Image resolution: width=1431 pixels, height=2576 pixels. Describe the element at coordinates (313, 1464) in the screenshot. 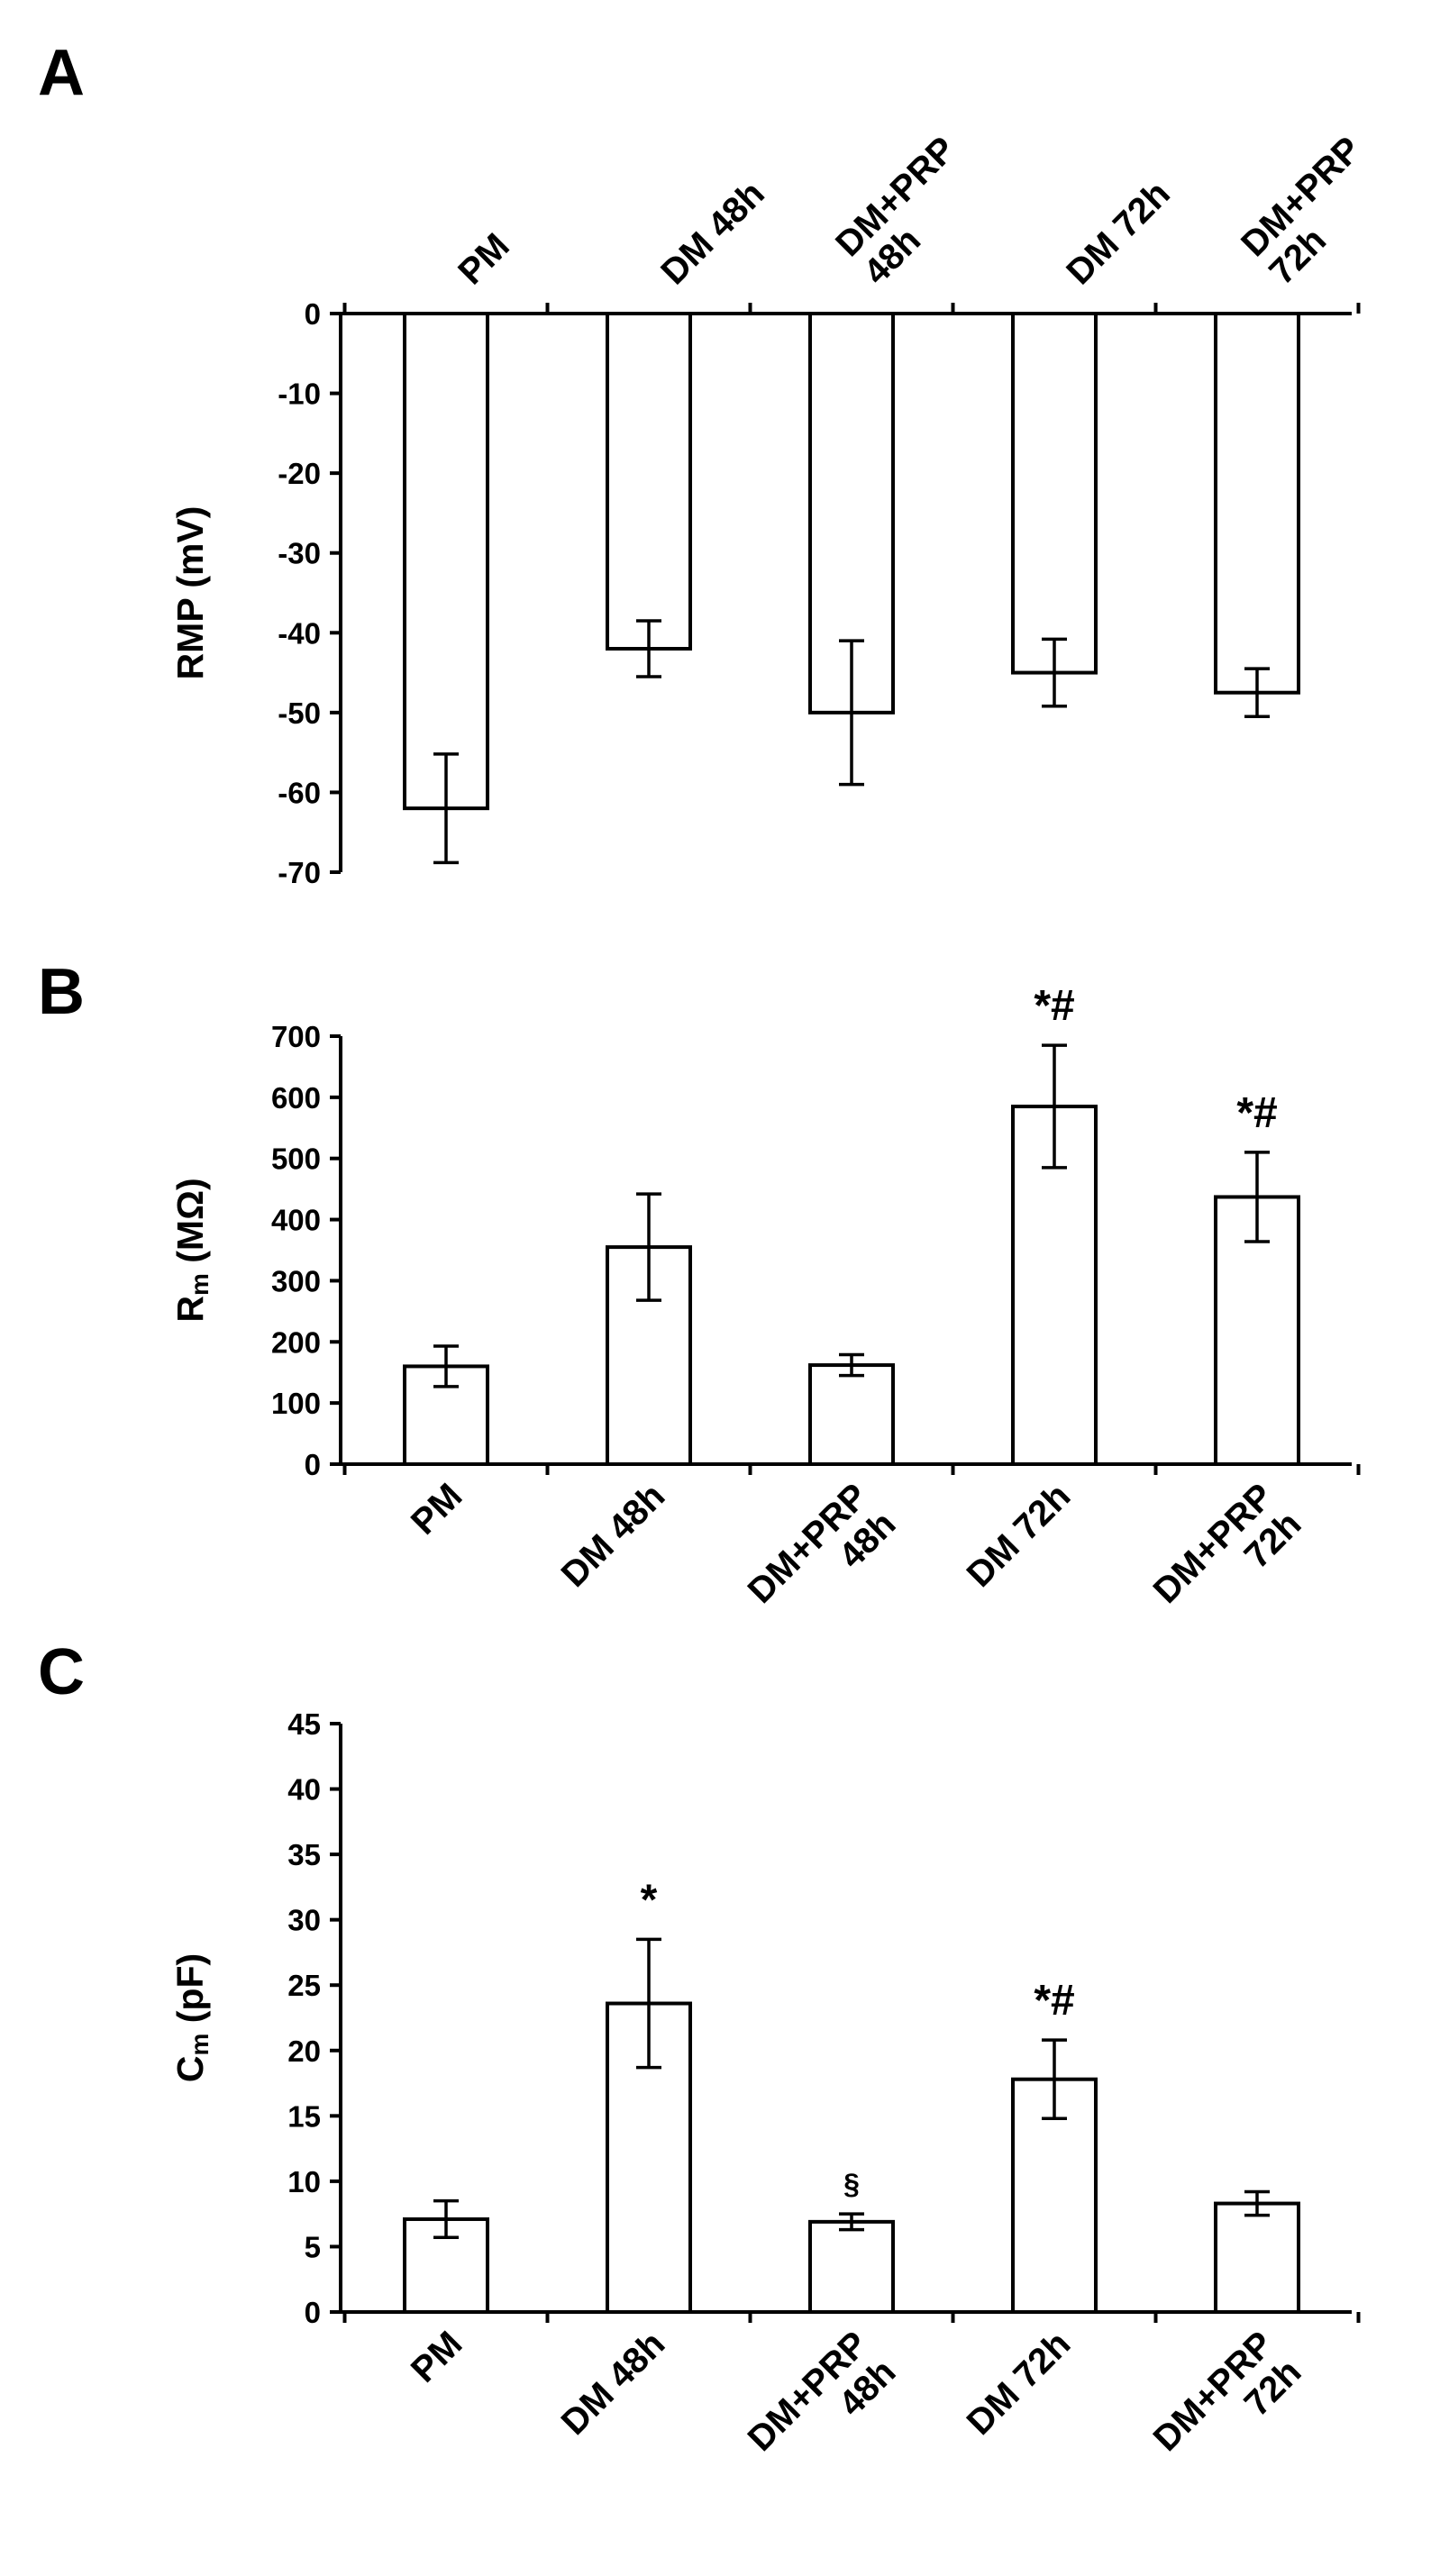

I see `y-tick-label-b-0: 0` at that location.